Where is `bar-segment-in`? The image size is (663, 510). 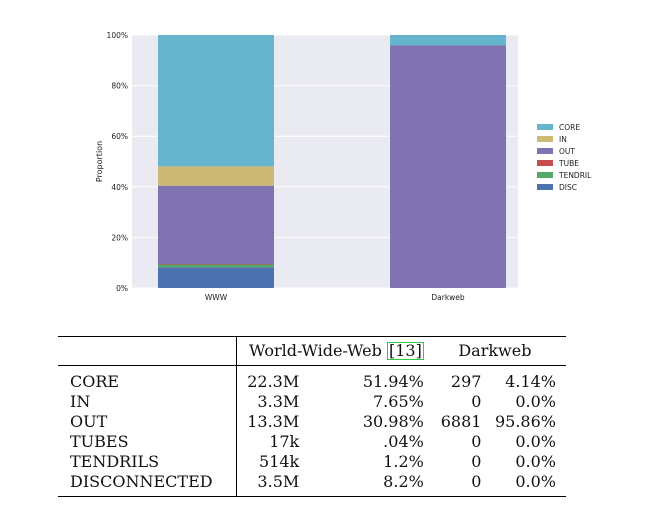
bar-segment-in is located at coordinates (215, 176).